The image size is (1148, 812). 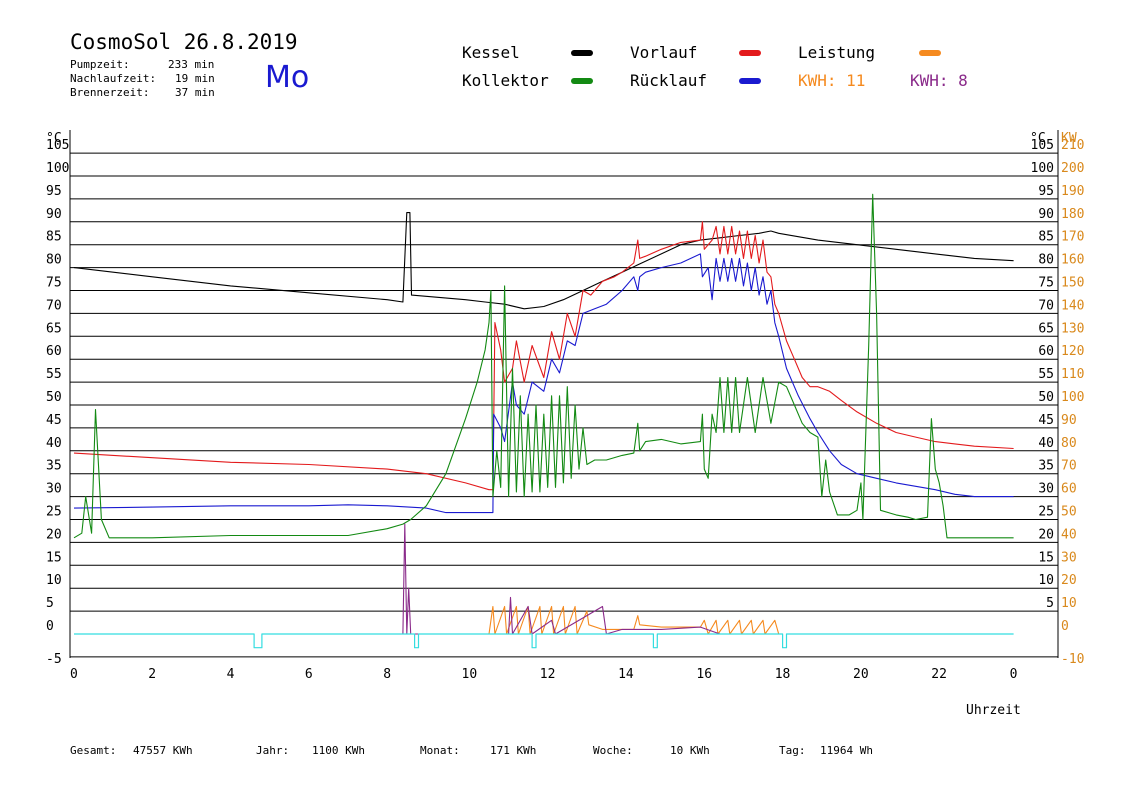 I want to click on weekday-label: Mo, so click(x=287, y=77).